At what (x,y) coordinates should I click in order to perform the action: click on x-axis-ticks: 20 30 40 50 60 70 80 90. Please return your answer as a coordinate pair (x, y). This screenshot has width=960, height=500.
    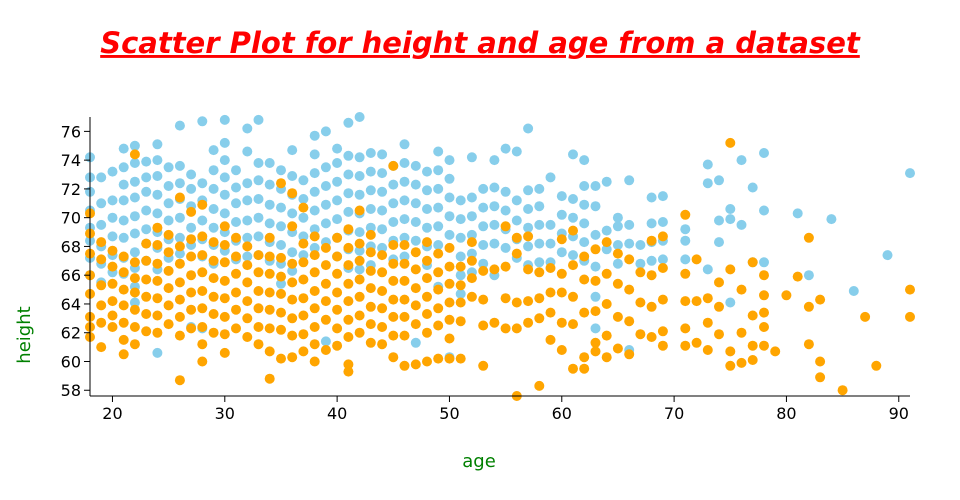
    Looking at the image, I should click on (505, 409).